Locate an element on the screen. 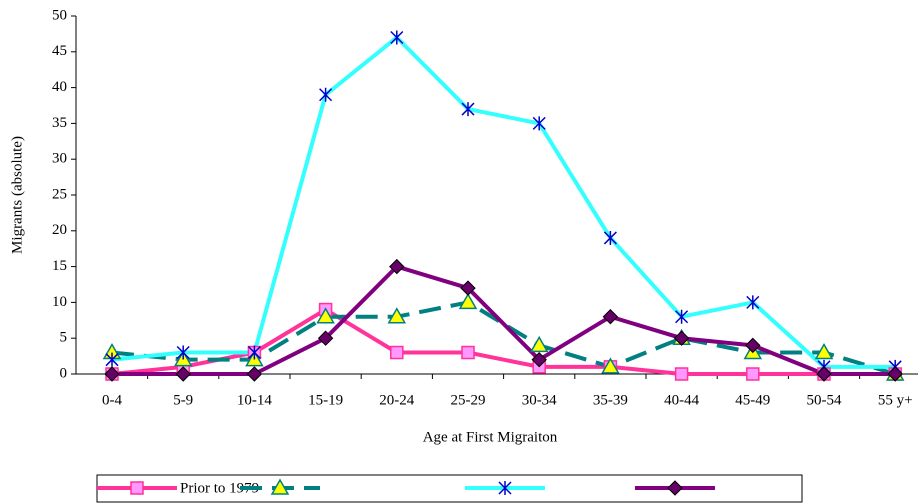 The image size is (923, 504). y-tick-label: 0 is located at coordinates (64, 373).